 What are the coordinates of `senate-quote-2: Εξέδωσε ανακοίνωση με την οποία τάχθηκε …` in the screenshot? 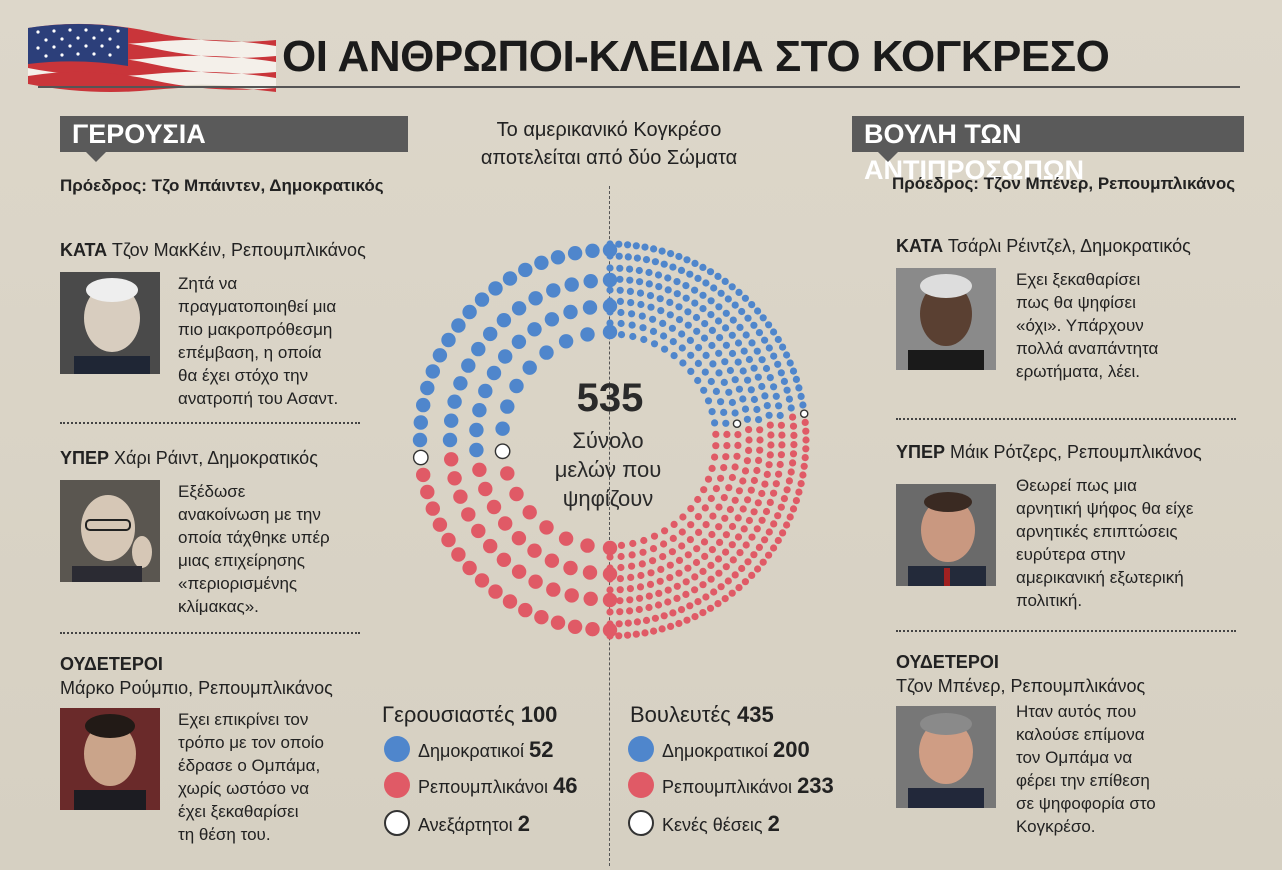 It's located at (254, 549).